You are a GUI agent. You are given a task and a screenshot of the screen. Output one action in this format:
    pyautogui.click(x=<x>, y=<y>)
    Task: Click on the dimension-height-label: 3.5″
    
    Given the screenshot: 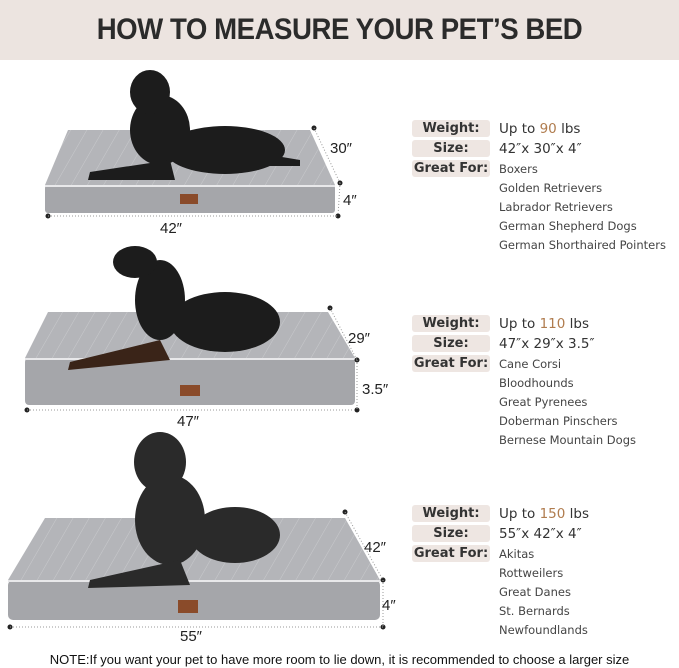 What is the action you would take?
    pyautogui.click(x=375, y=389)
    